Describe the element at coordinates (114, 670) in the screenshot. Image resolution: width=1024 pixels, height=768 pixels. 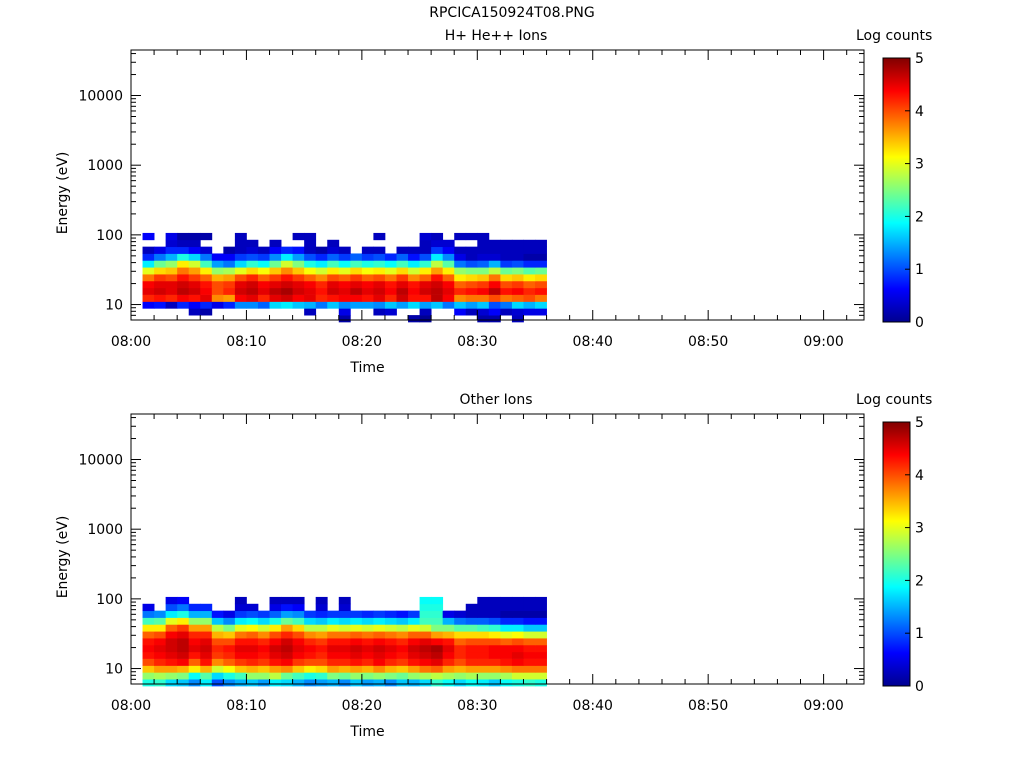
I see `y-tick-label: 10` at that location.